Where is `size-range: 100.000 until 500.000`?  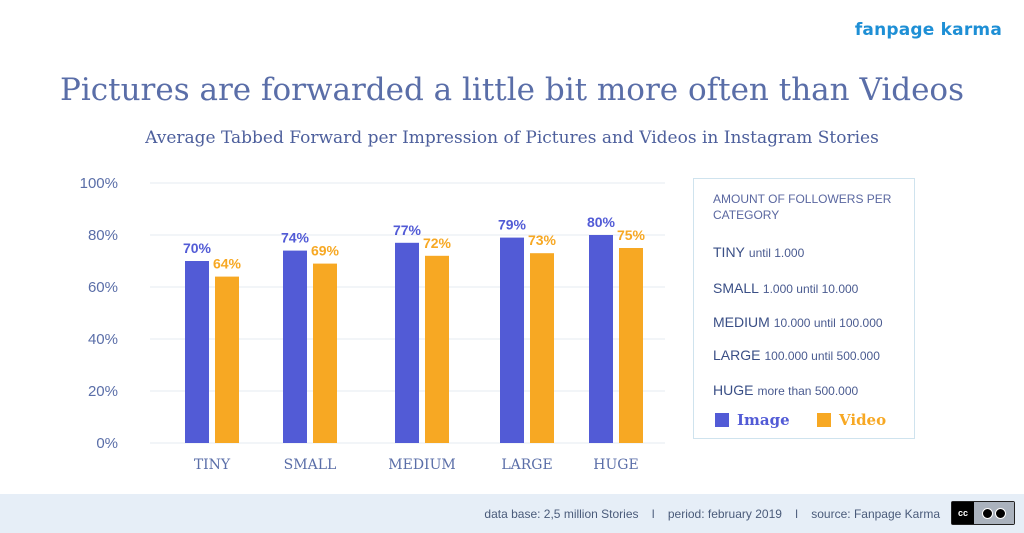
size-range: 100.000 until 500.000 is located at coordinates (822, 356).